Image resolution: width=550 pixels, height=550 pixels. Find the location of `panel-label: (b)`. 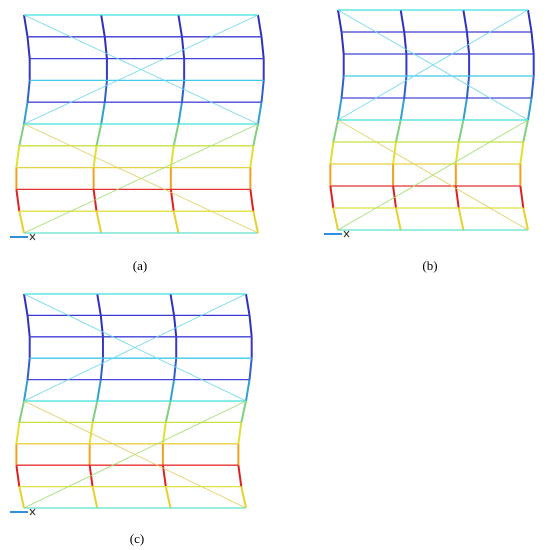

panel-label: (b) is located at coordinates (429, 265).